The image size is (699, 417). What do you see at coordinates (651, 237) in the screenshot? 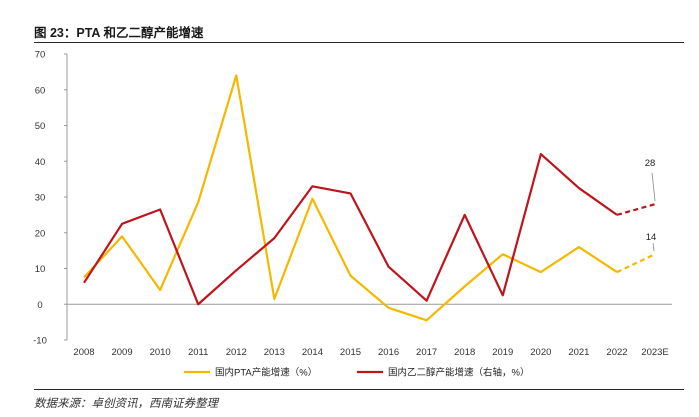
I see `pta-end-label: 14` at bounding box center [651, 237].